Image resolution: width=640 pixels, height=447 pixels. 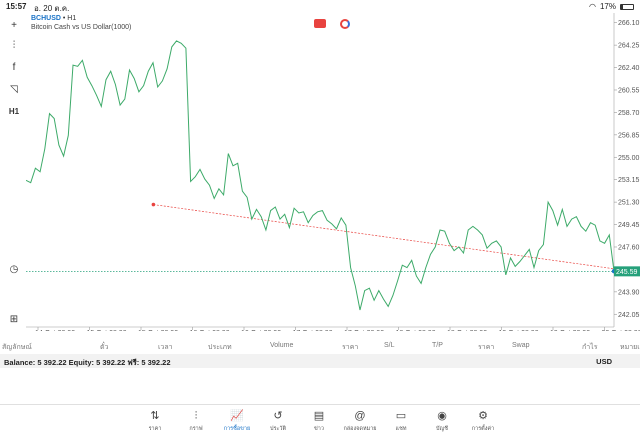 What do you see at coordinates (155, 416) in the screenshot?
I see `quotes-icon: ⇅` at bounding box center [155, 416].